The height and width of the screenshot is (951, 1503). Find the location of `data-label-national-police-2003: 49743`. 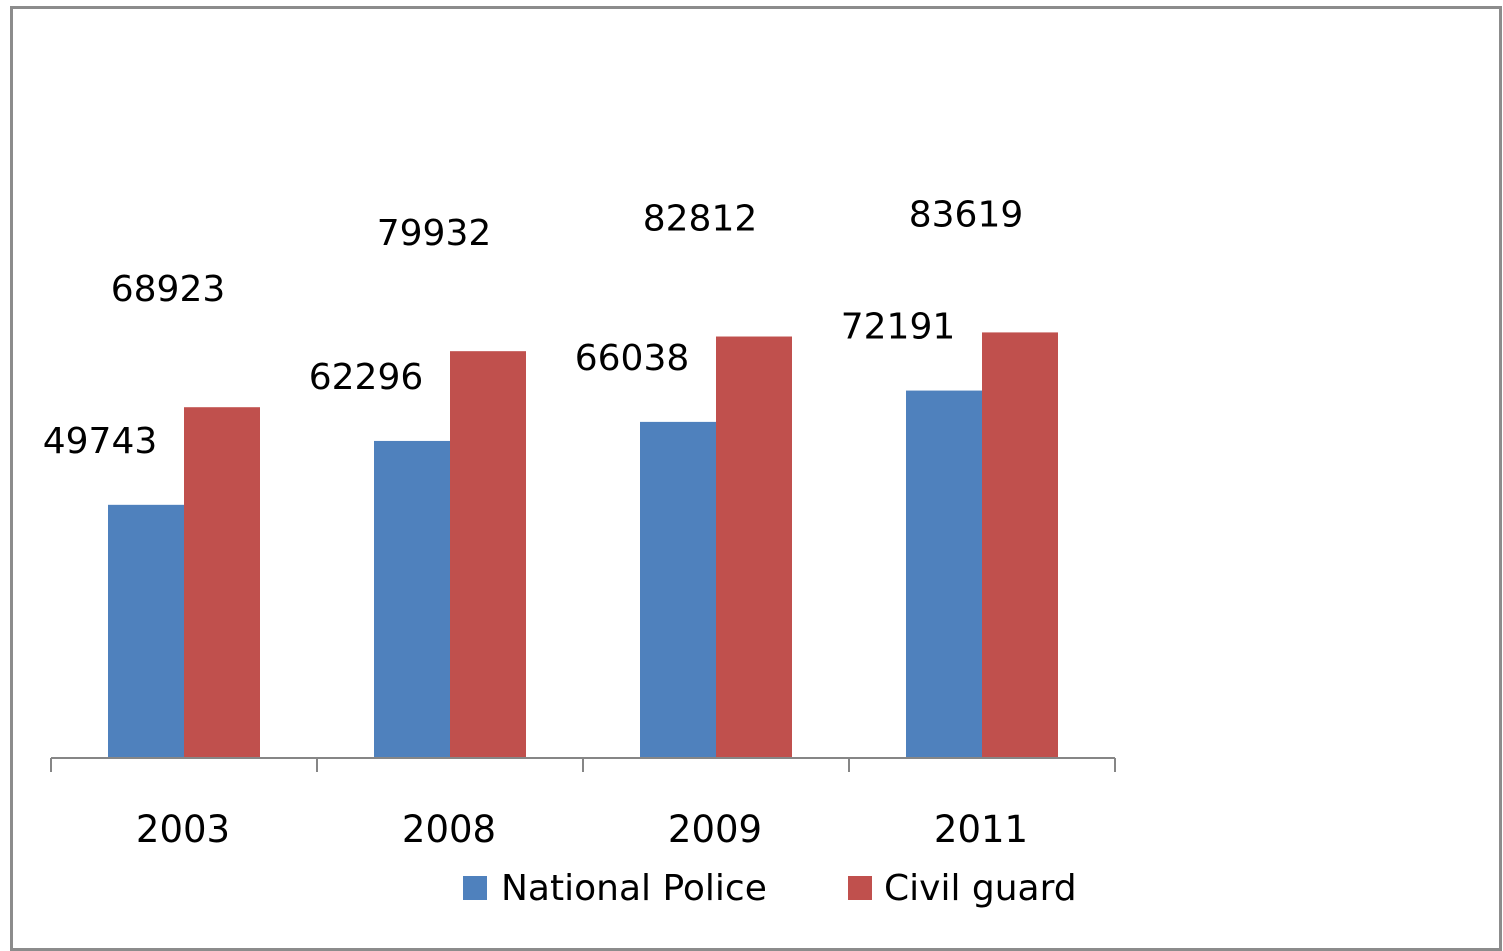

data-label-national-police-2003: 49743 is located at coordinates (100, 441).